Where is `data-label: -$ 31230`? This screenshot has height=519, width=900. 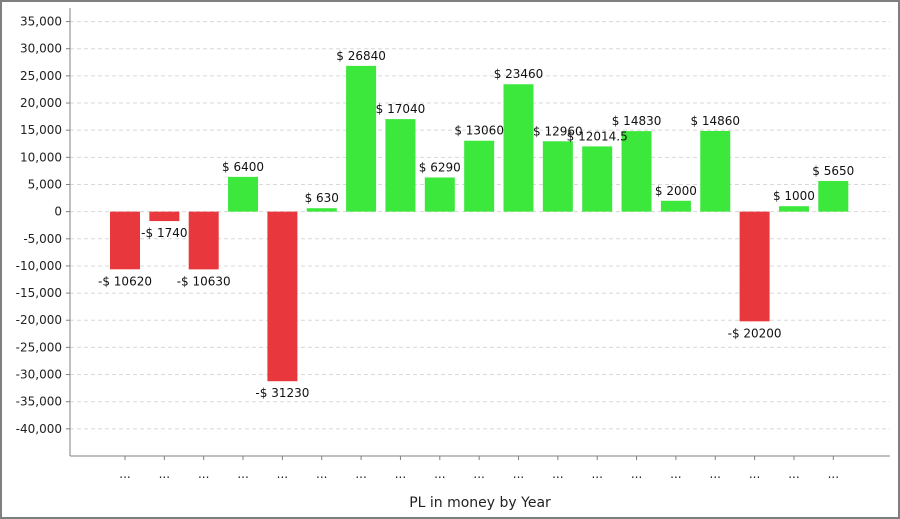
data-label: -$ 31230 is located at coordinates (282, 393).